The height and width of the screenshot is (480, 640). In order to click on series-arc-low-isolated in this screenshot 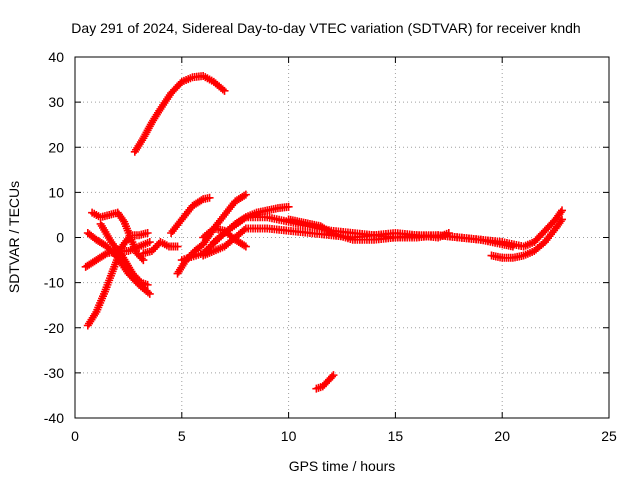, I will do `click(325, 382)`.